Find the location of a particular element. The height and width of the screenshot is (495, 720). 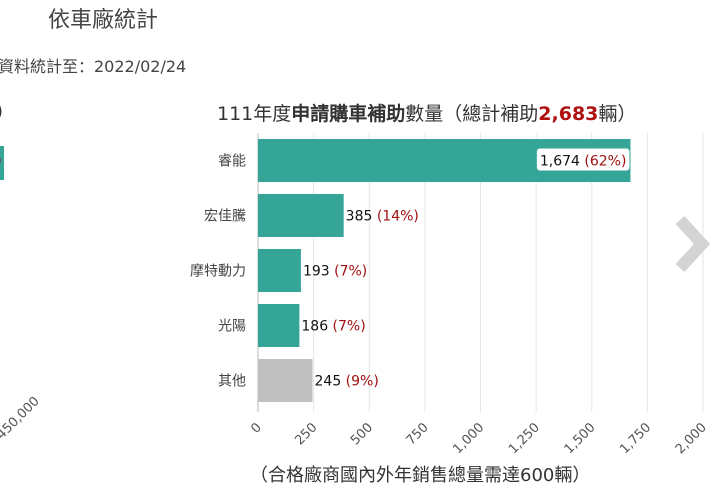

data-percent: (9%) is located at coordinates (362, 382).